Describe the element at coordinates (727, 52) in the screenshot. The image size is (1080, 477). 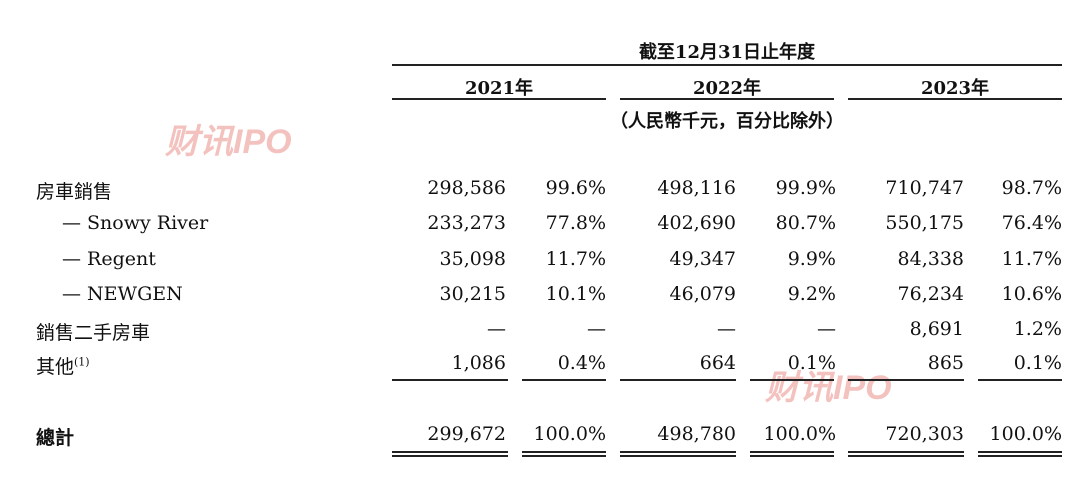
I see `period-title: 截至12月31日止年度` at that location.